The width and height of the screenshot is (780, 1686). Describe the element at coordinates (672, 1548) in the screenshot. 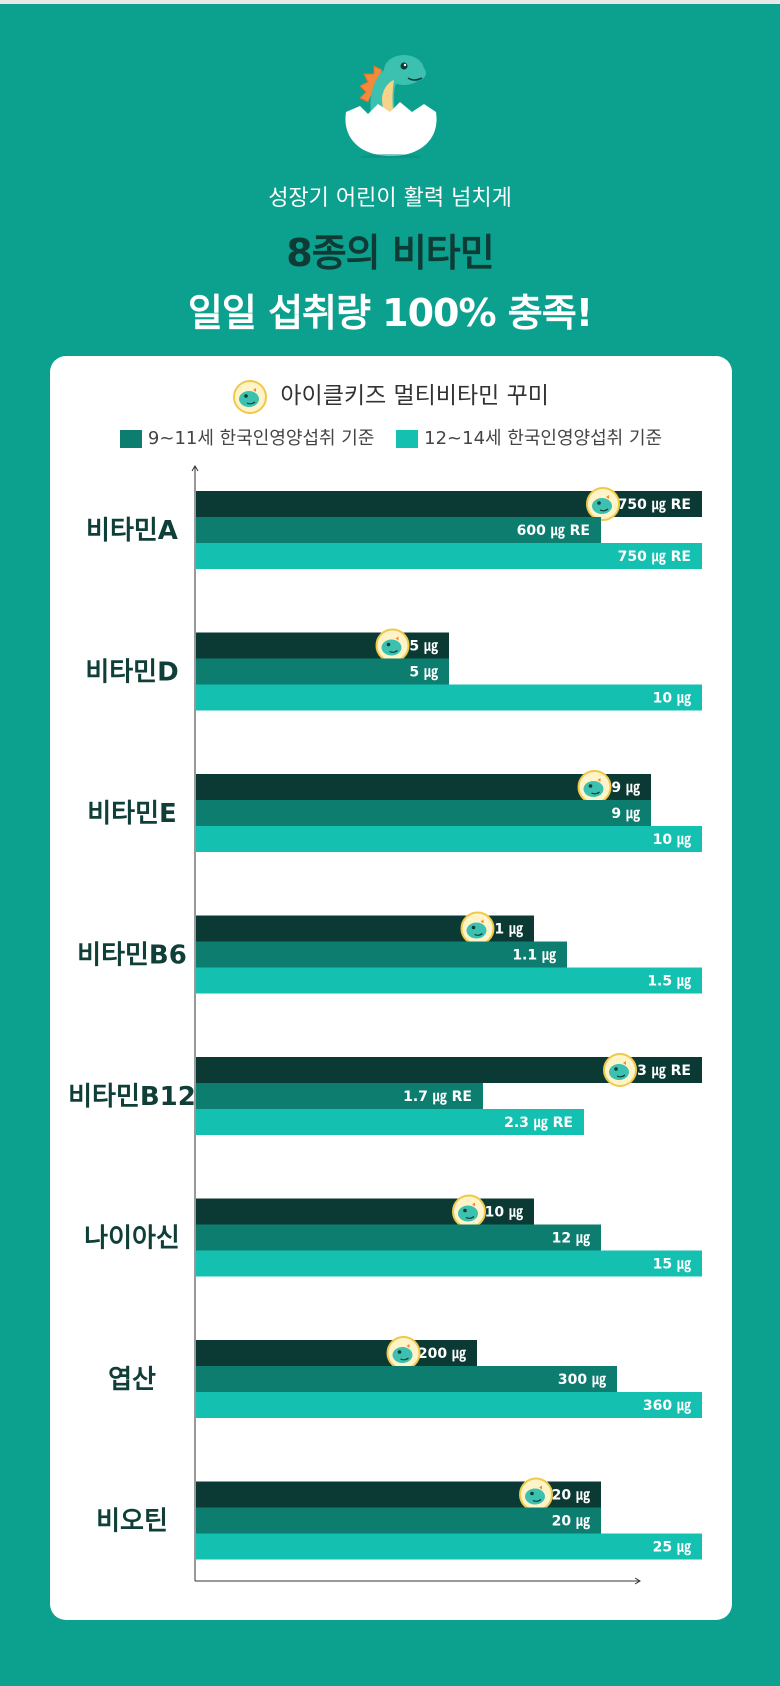

I see `bar-value-label: 25 ㎍` at that location.